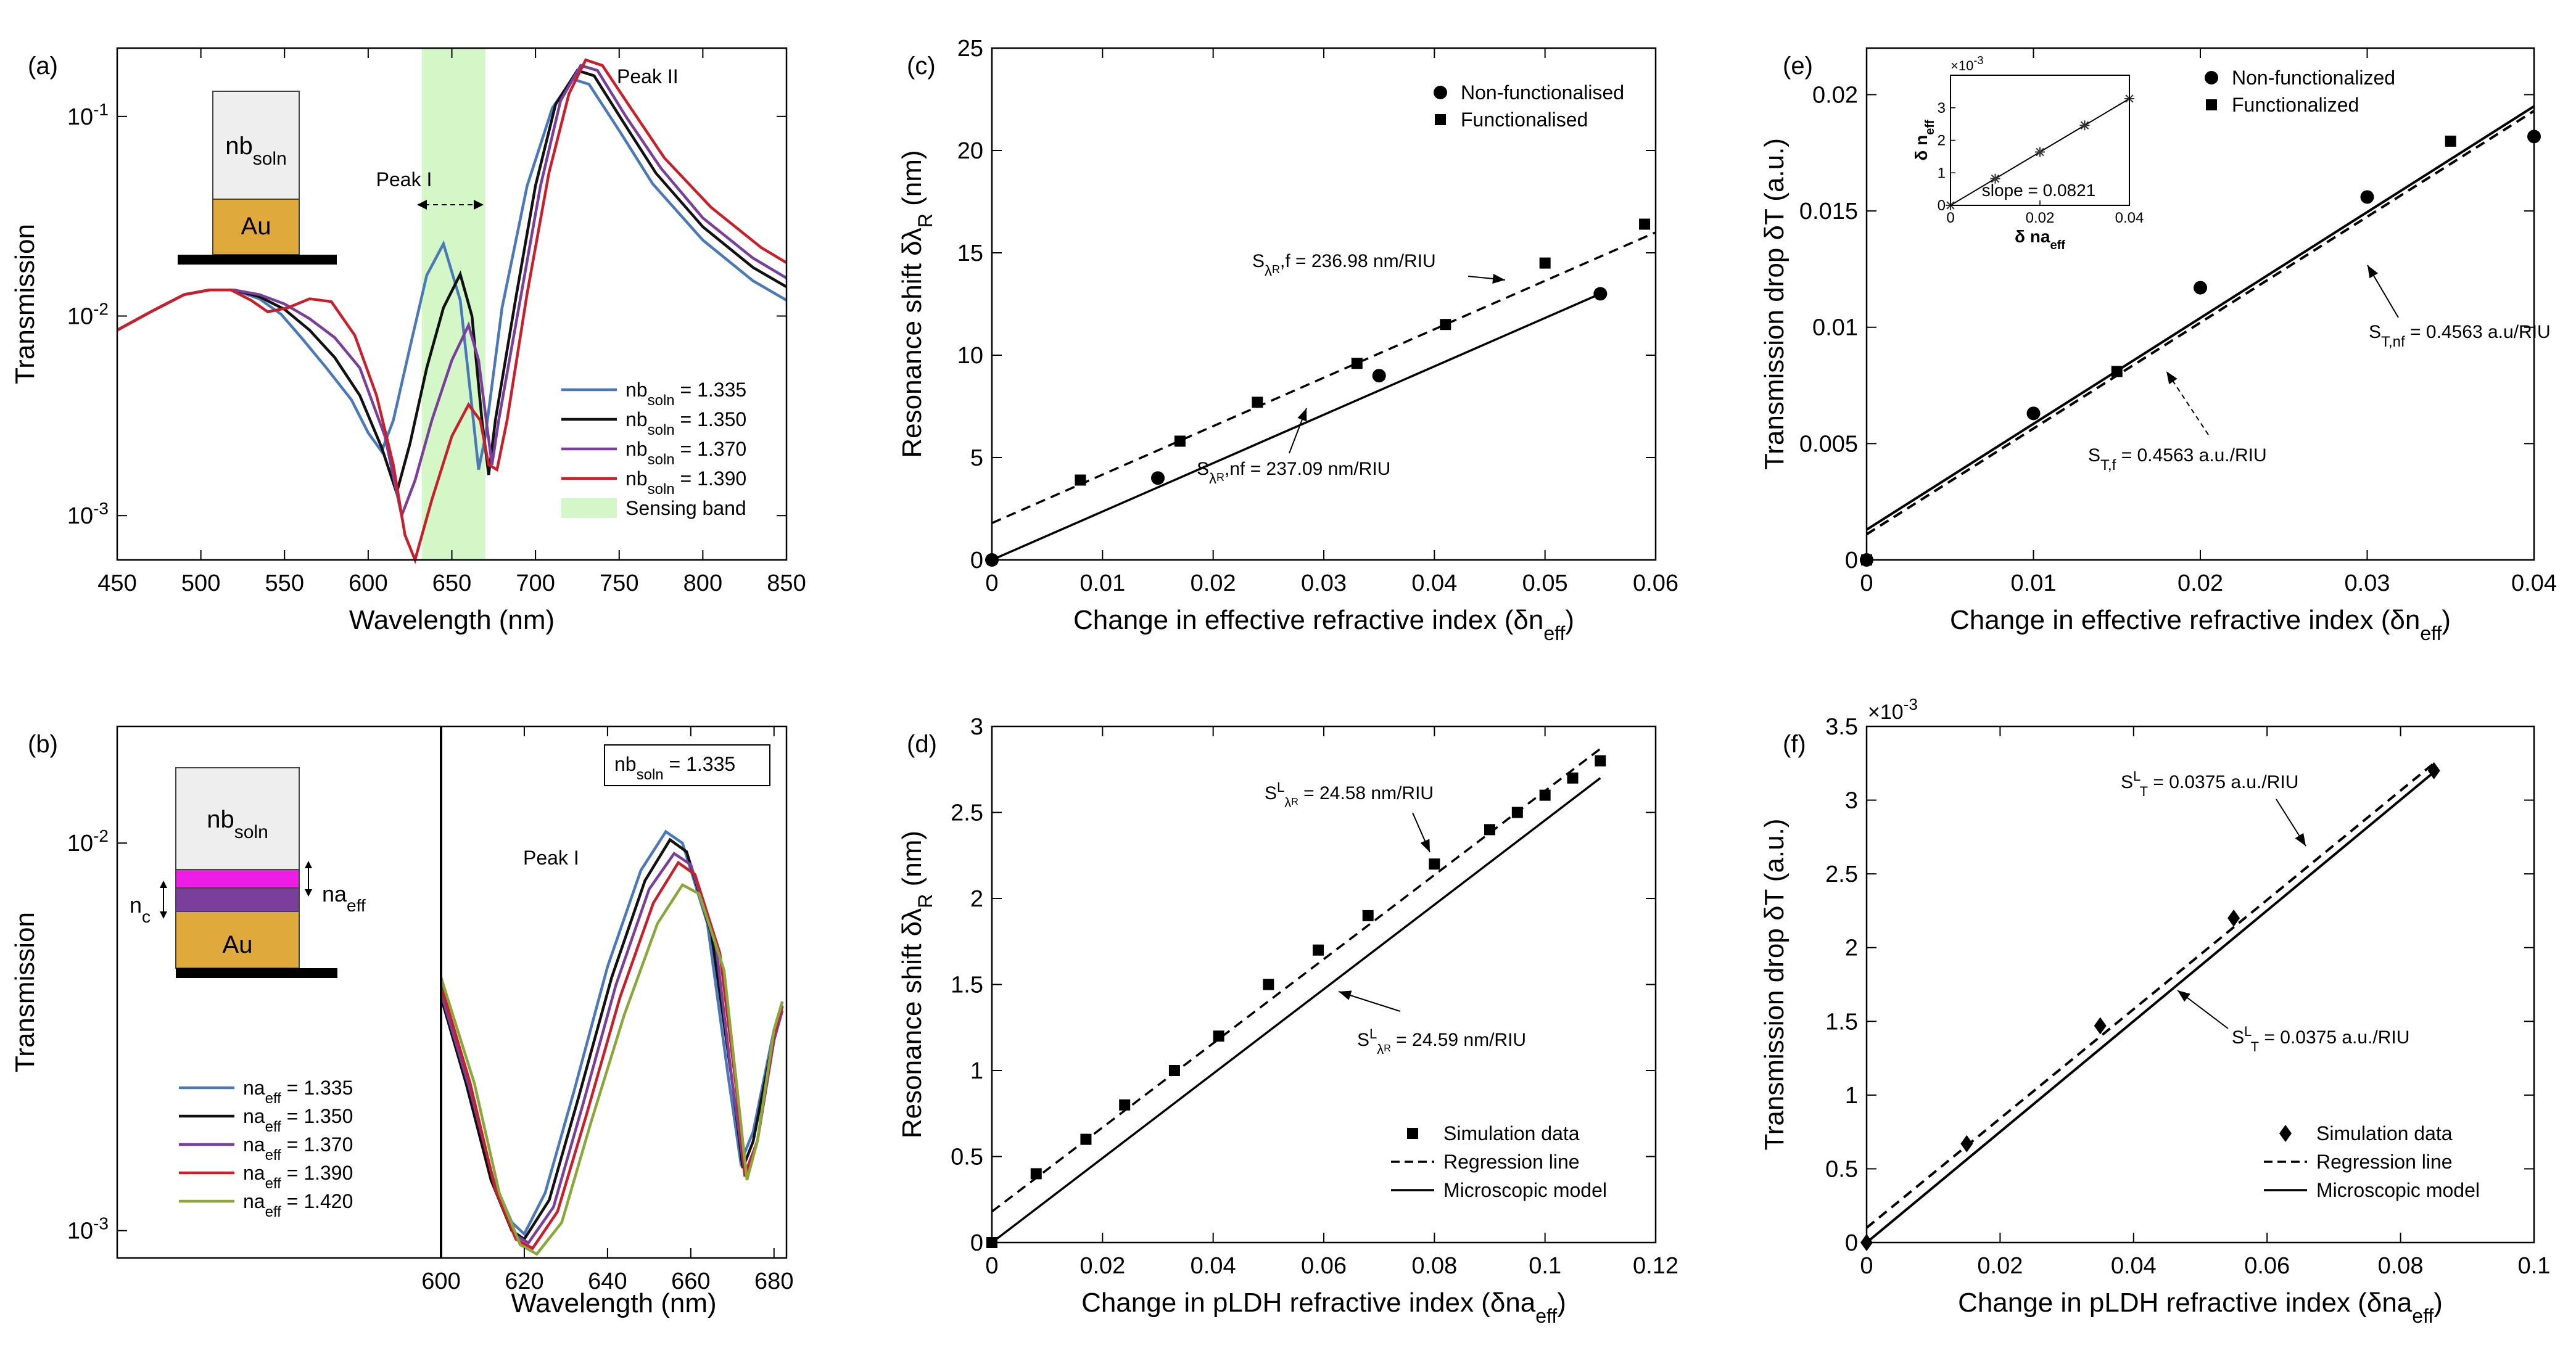  Describe the element at coordinates (685, 394) in the screenshot. I see `legend-label: nbsoln = 1.335` at that location.